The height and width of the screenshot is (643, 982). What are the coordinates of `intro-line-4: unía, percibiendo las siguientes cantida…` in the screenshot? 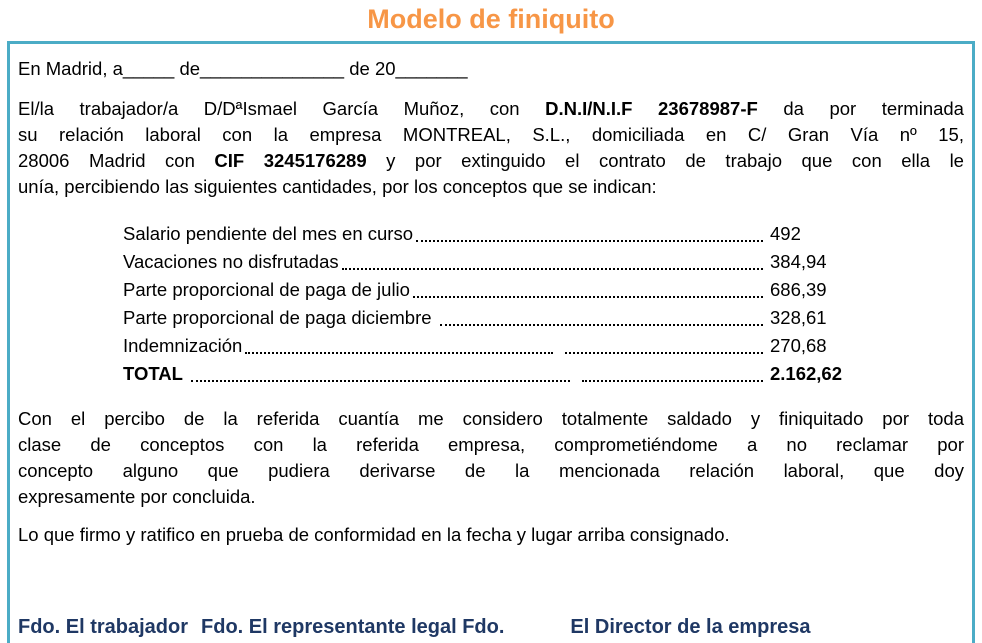 It's located at (491, 187).